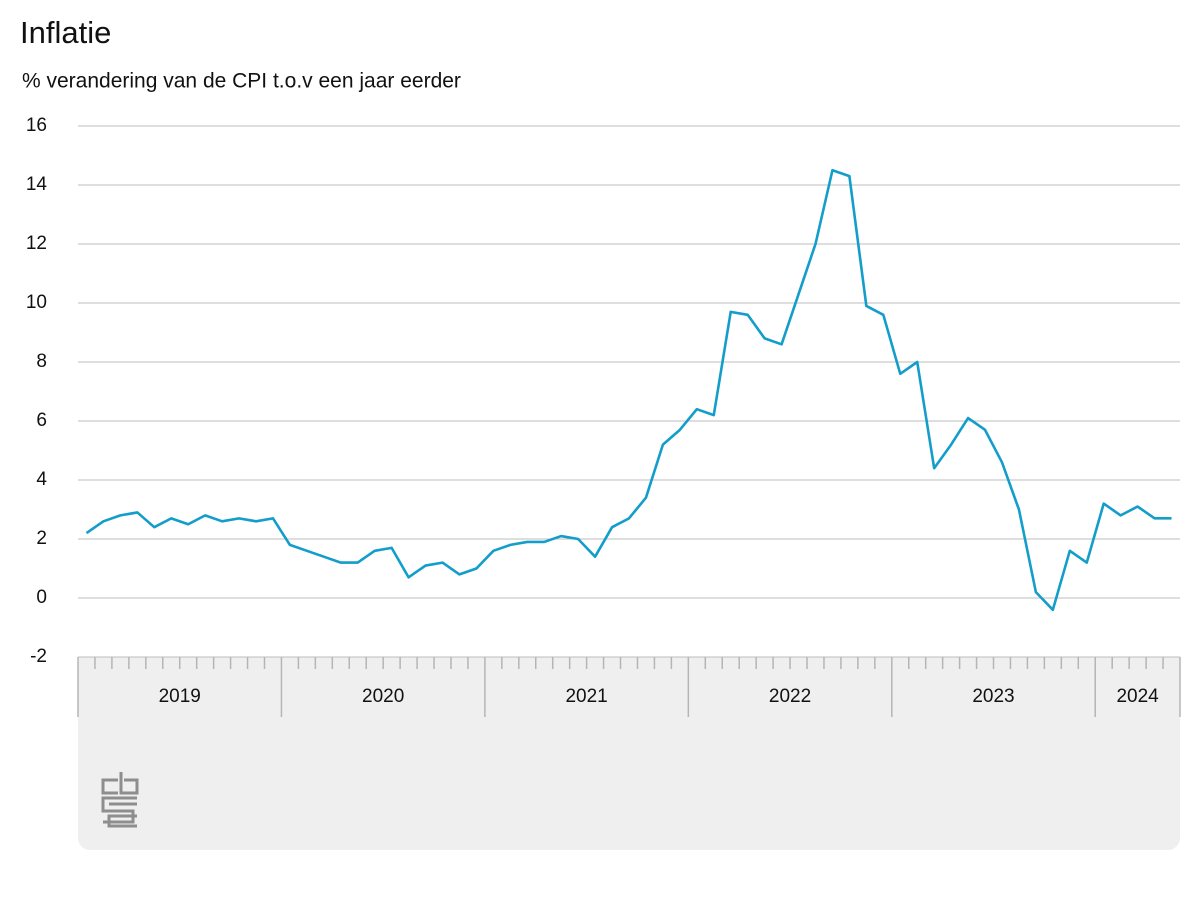 The image size is (1200, 900). Describe the element at coordinates (41, 538) in the screenshot. I see `y-tick-label: 2` at that location.